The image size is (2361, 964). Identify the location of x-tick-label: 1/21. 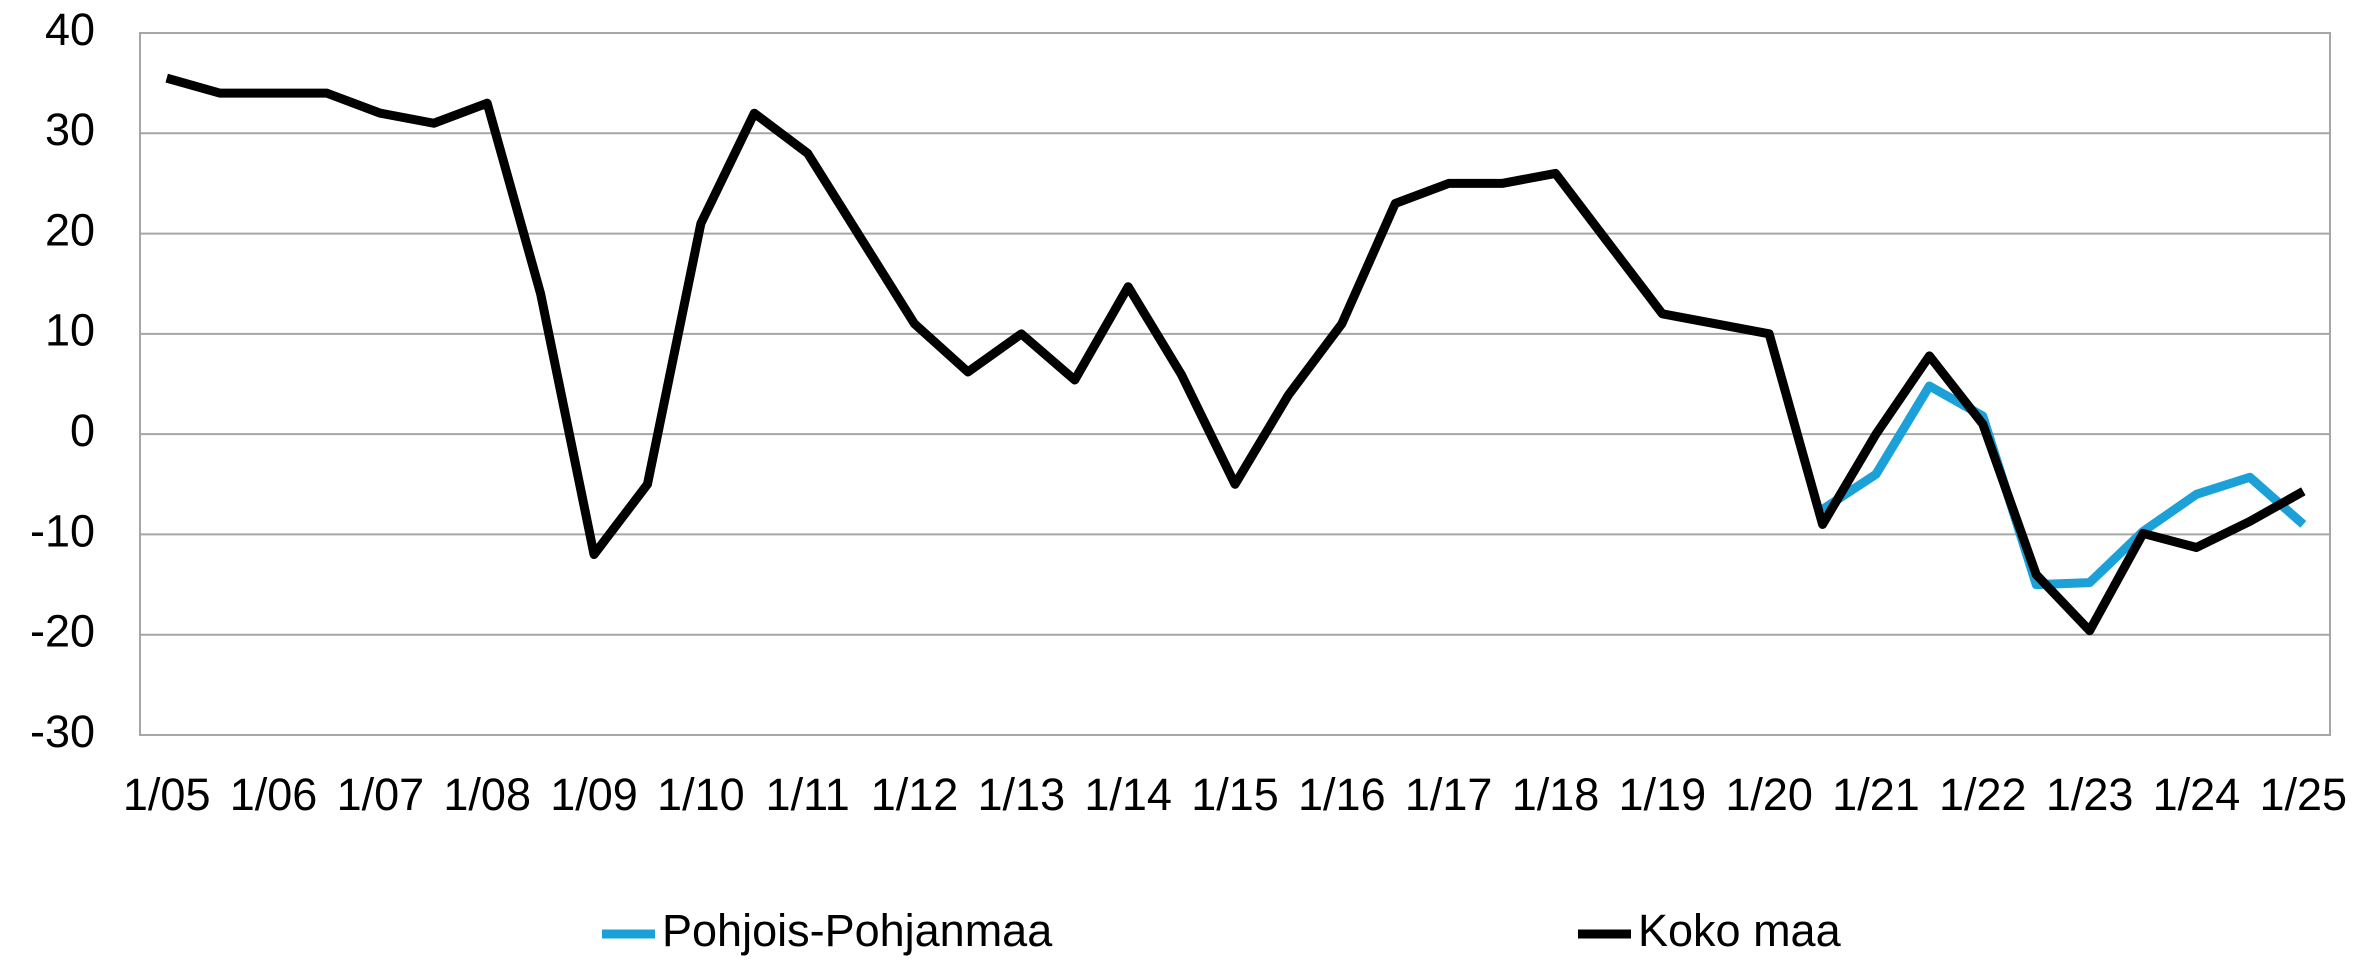
(1876, 794).